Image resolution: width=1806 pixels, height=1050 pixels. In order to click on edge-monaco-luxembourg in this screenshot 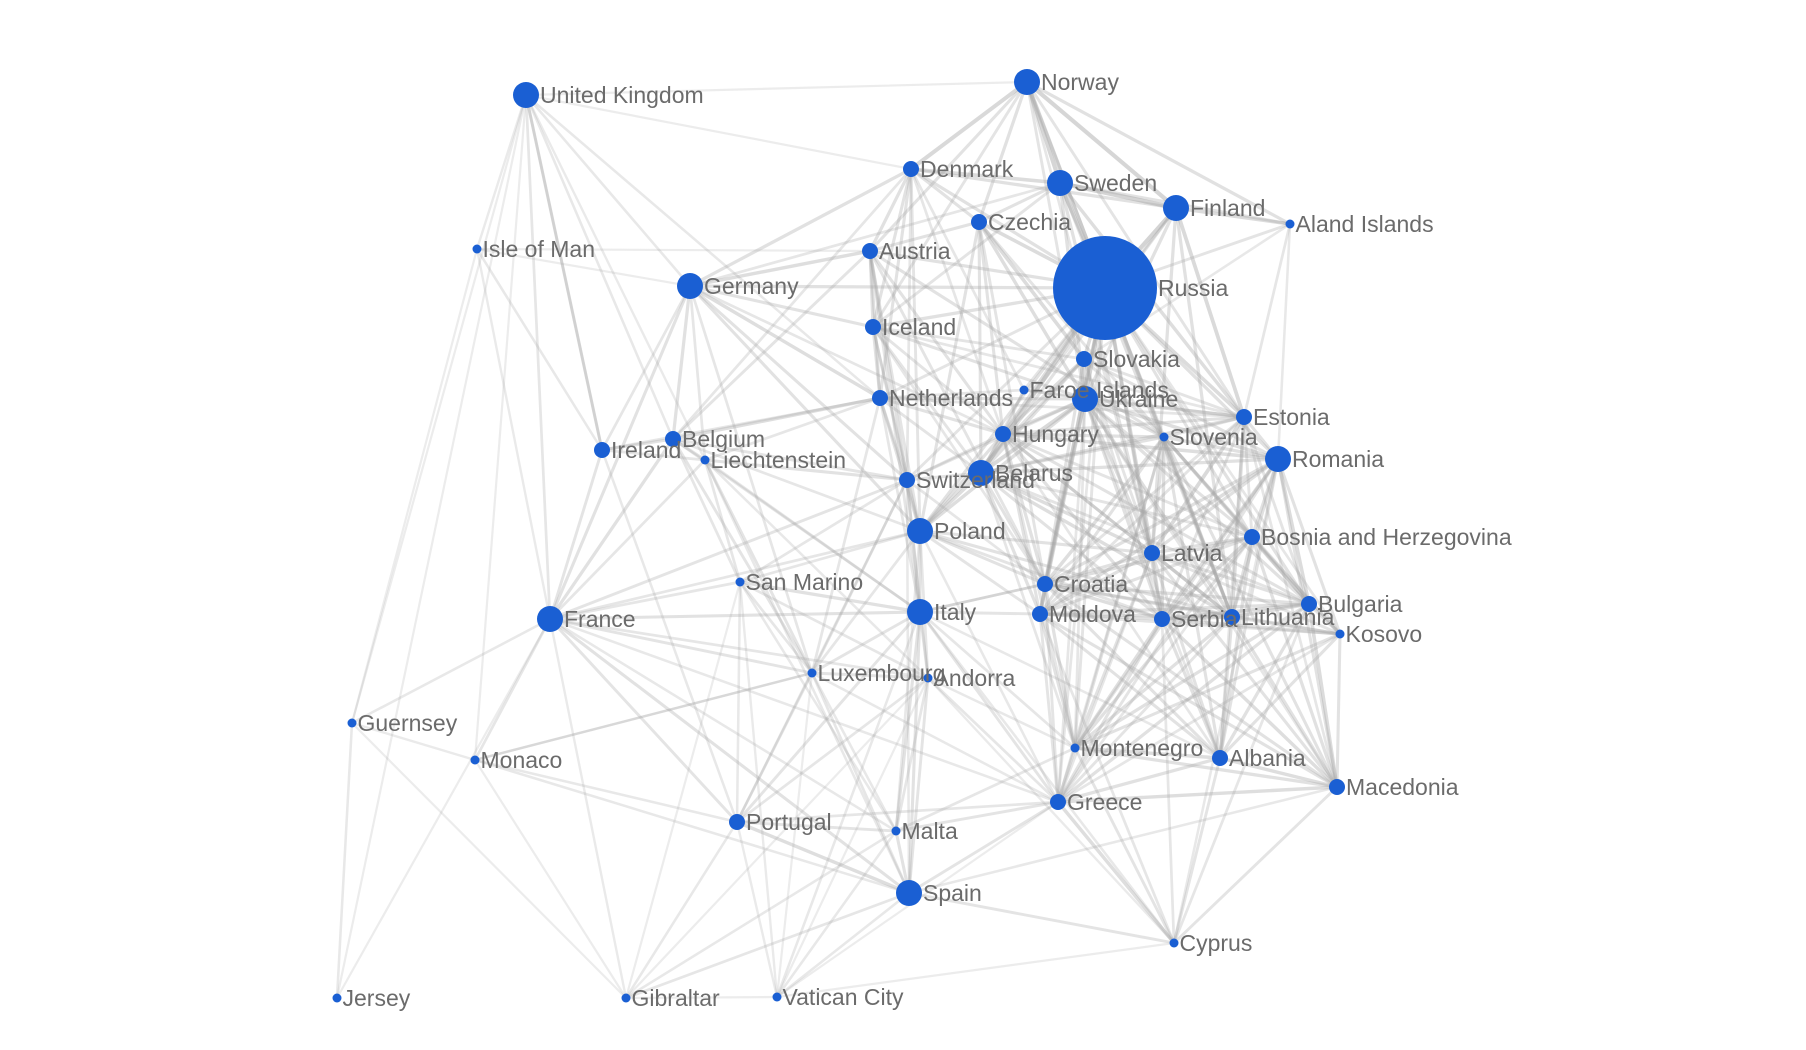, I will do `click(643, 716)`.